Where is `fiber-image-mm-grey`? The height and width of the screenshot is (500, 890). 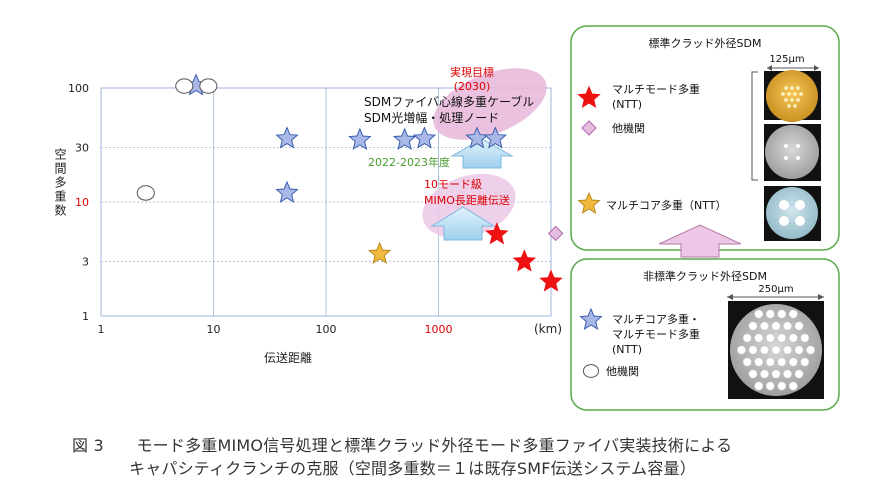
fiber-image-mm-grey is located at coordinates (792, 152).